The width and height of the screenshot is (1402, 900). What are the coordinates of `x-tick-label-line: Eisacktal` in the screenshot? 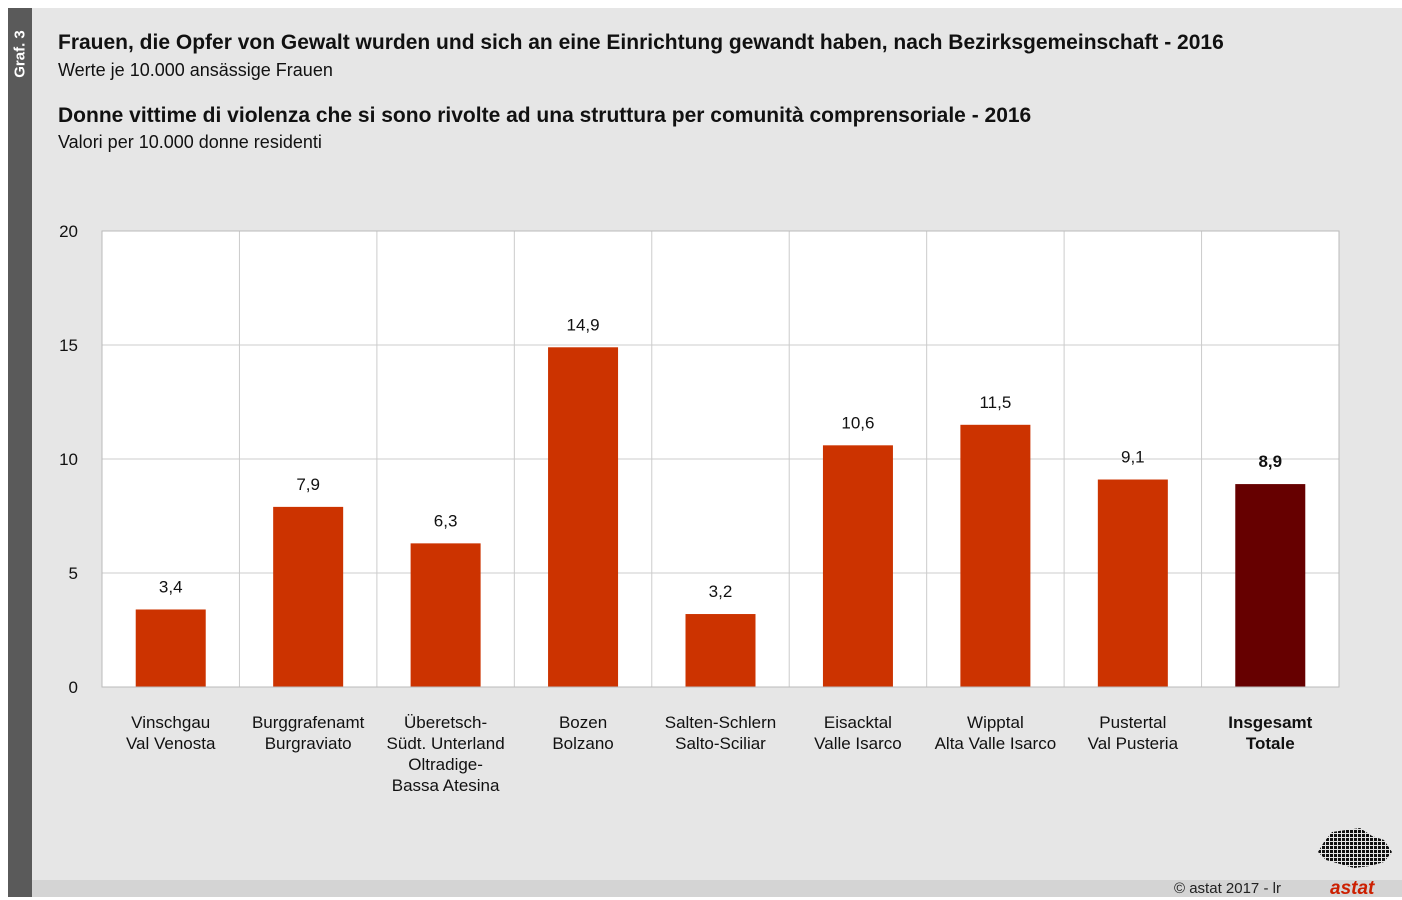 It's located at (858, 722).